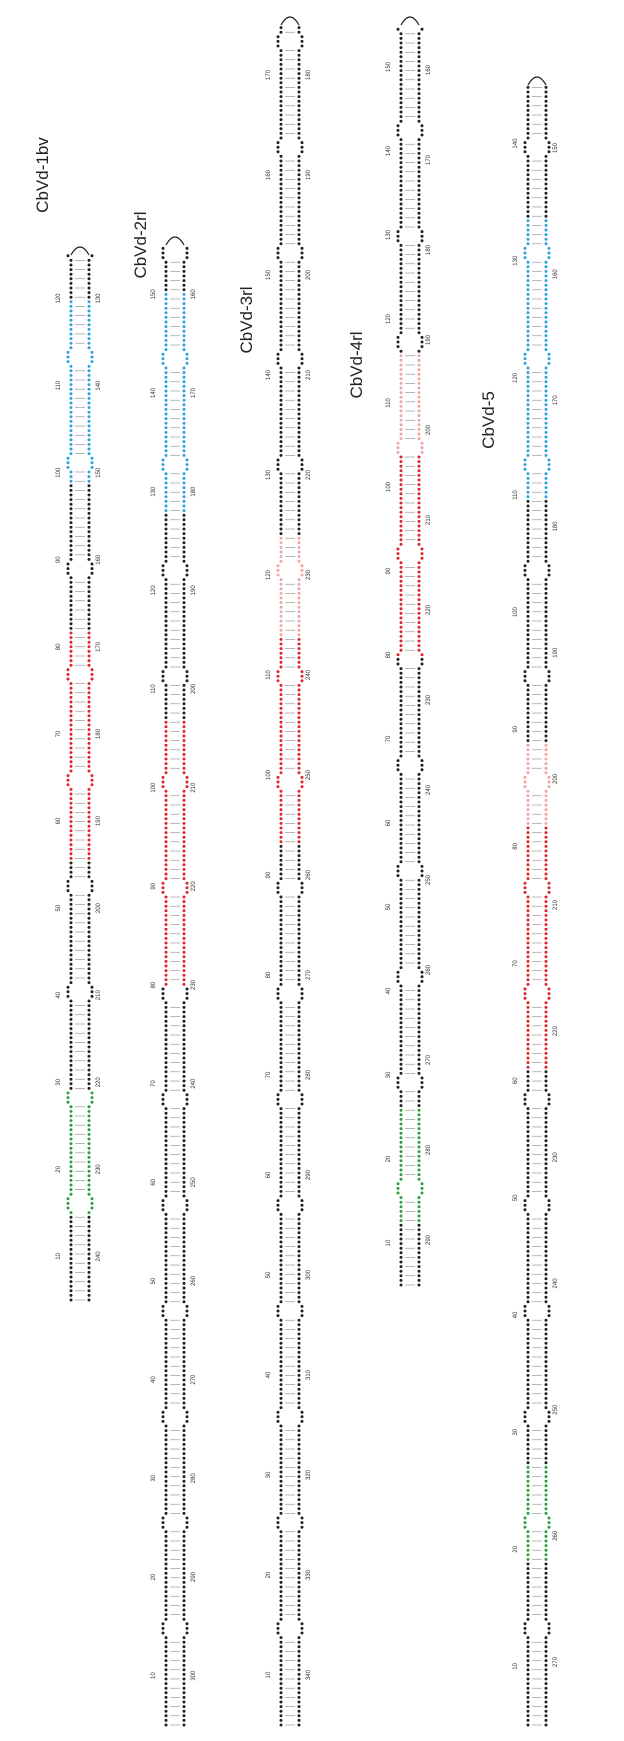 The height and width of the screenshot is (1741, 624). Describe the element at coordinates (175, 241) in the screenshot. I see `hairpin-loop` at that location.